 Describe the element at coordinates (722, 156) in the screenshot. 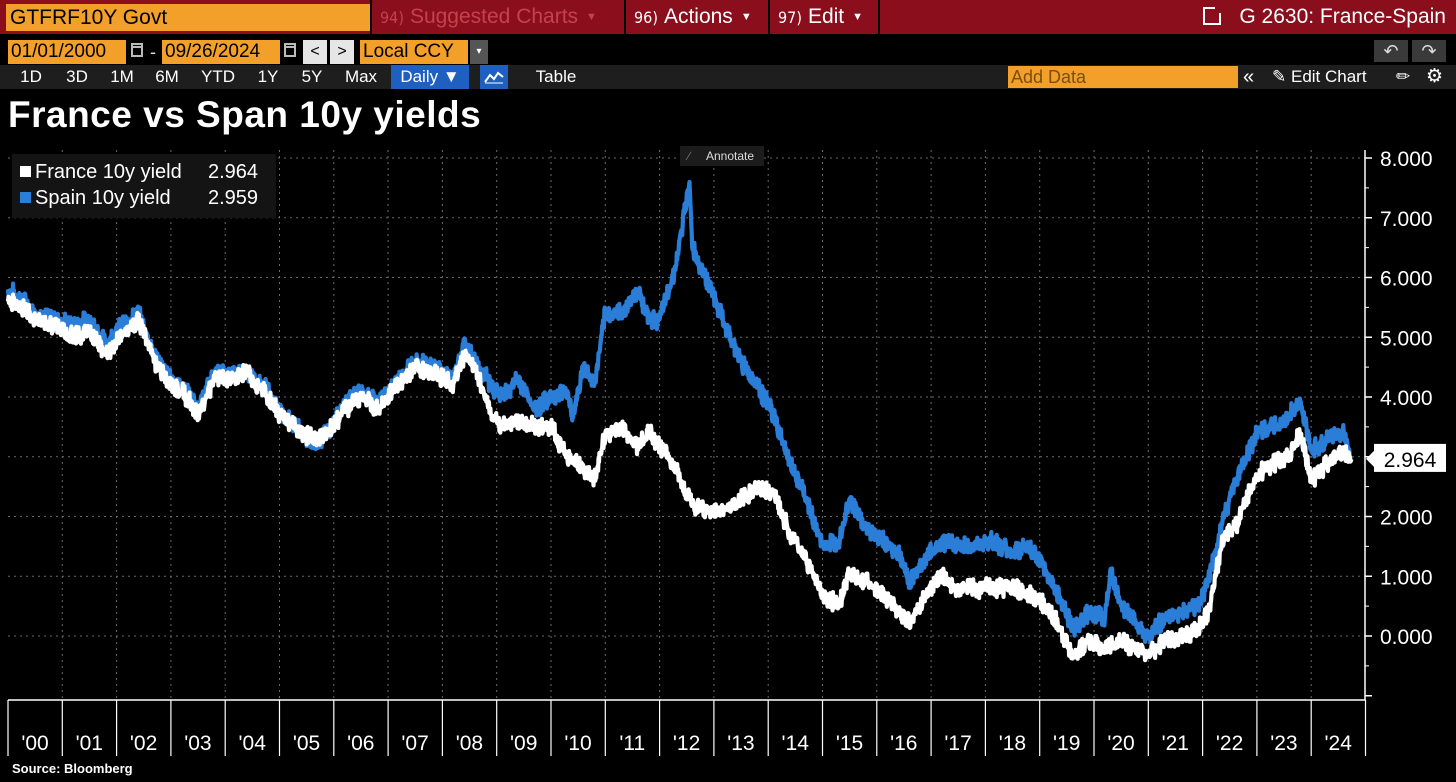

I see `annotate-button: Annotate` at that location.